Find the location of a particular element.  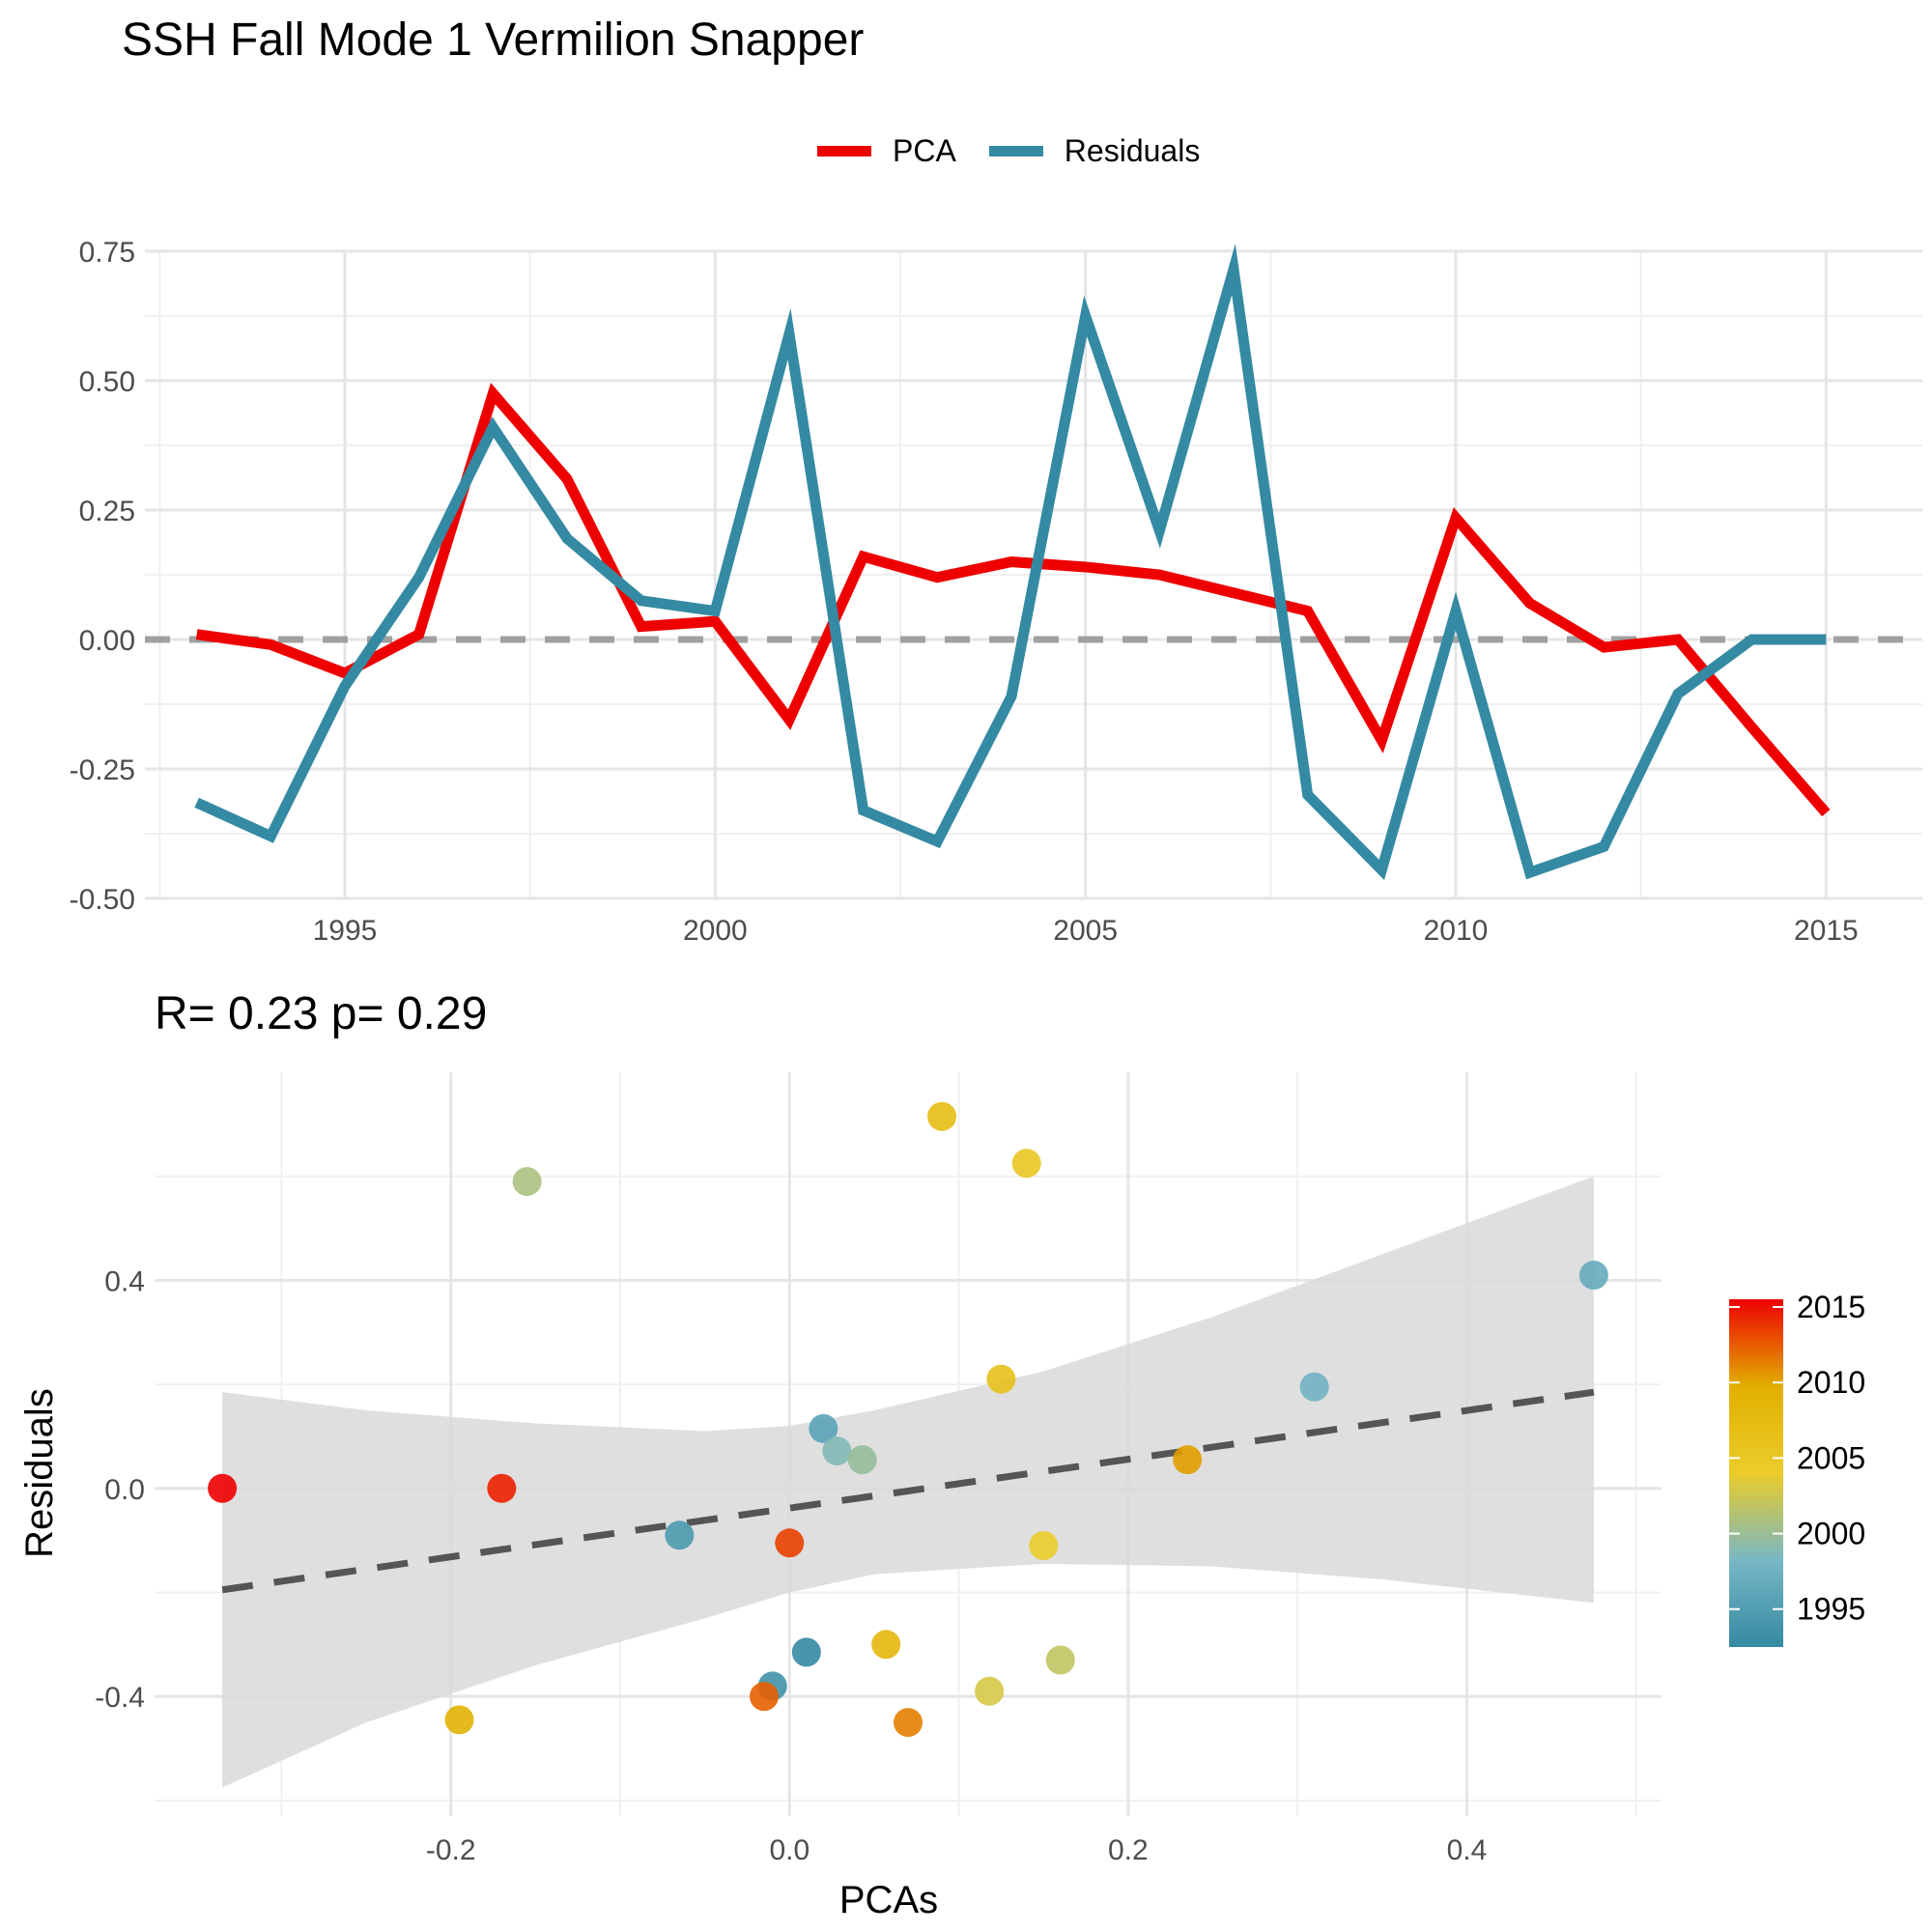

x-tick-label: 2005 is located at coordinates (1085, 931).